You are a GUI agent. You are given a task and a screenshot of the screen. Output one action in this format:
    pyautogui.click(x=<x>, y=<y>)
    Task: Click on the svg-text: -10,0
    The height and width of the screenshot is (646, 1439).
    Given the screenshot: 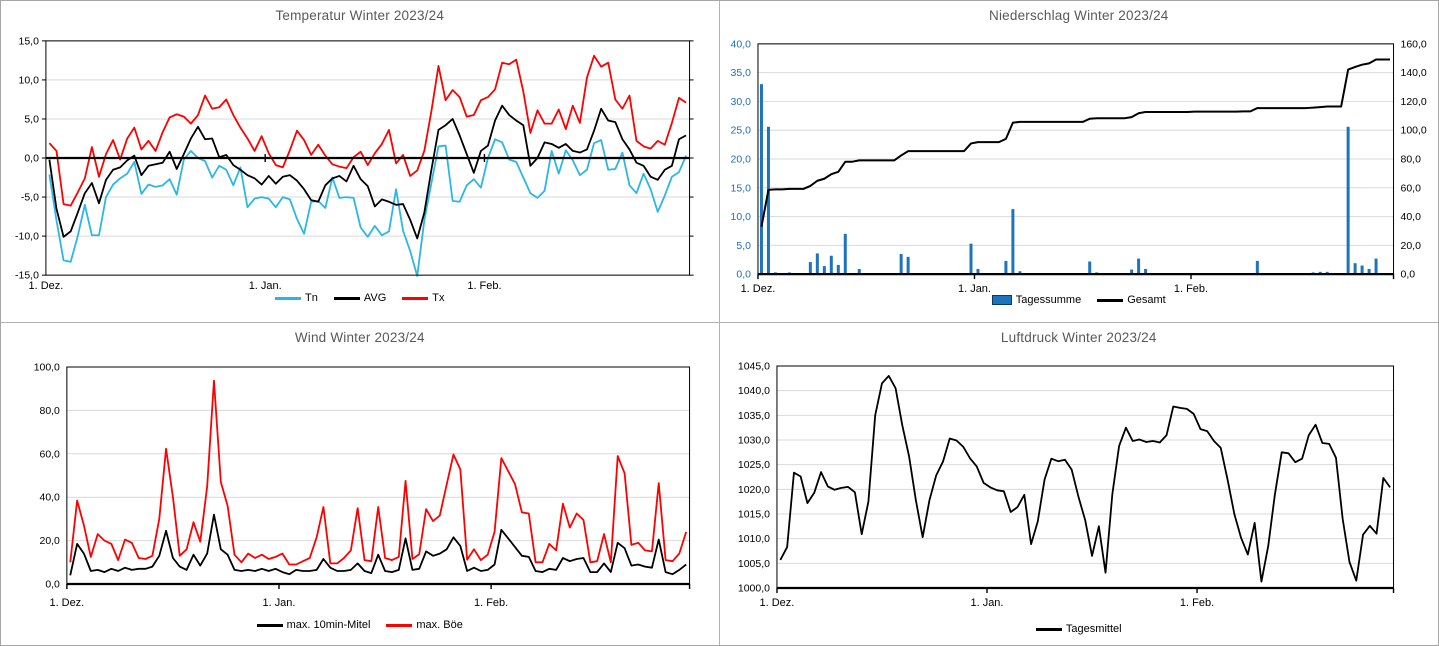 What is the action you would take?
    pyautogui.click(x=27, y=237)
    